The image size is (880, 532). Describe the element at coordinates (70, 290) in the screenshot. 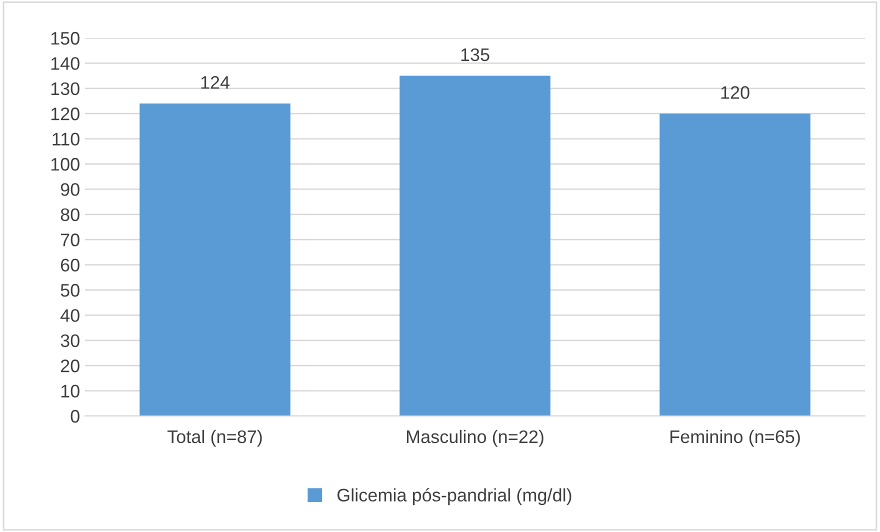

I see `y-tick-label: 50` at that location.